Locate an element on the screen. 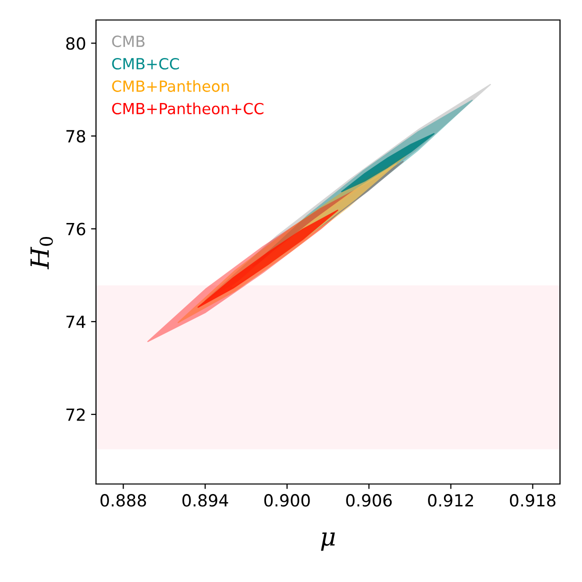 This screenshot has height=582, width=582. y-tick-label: 78 is located at coordinates (76, 136).